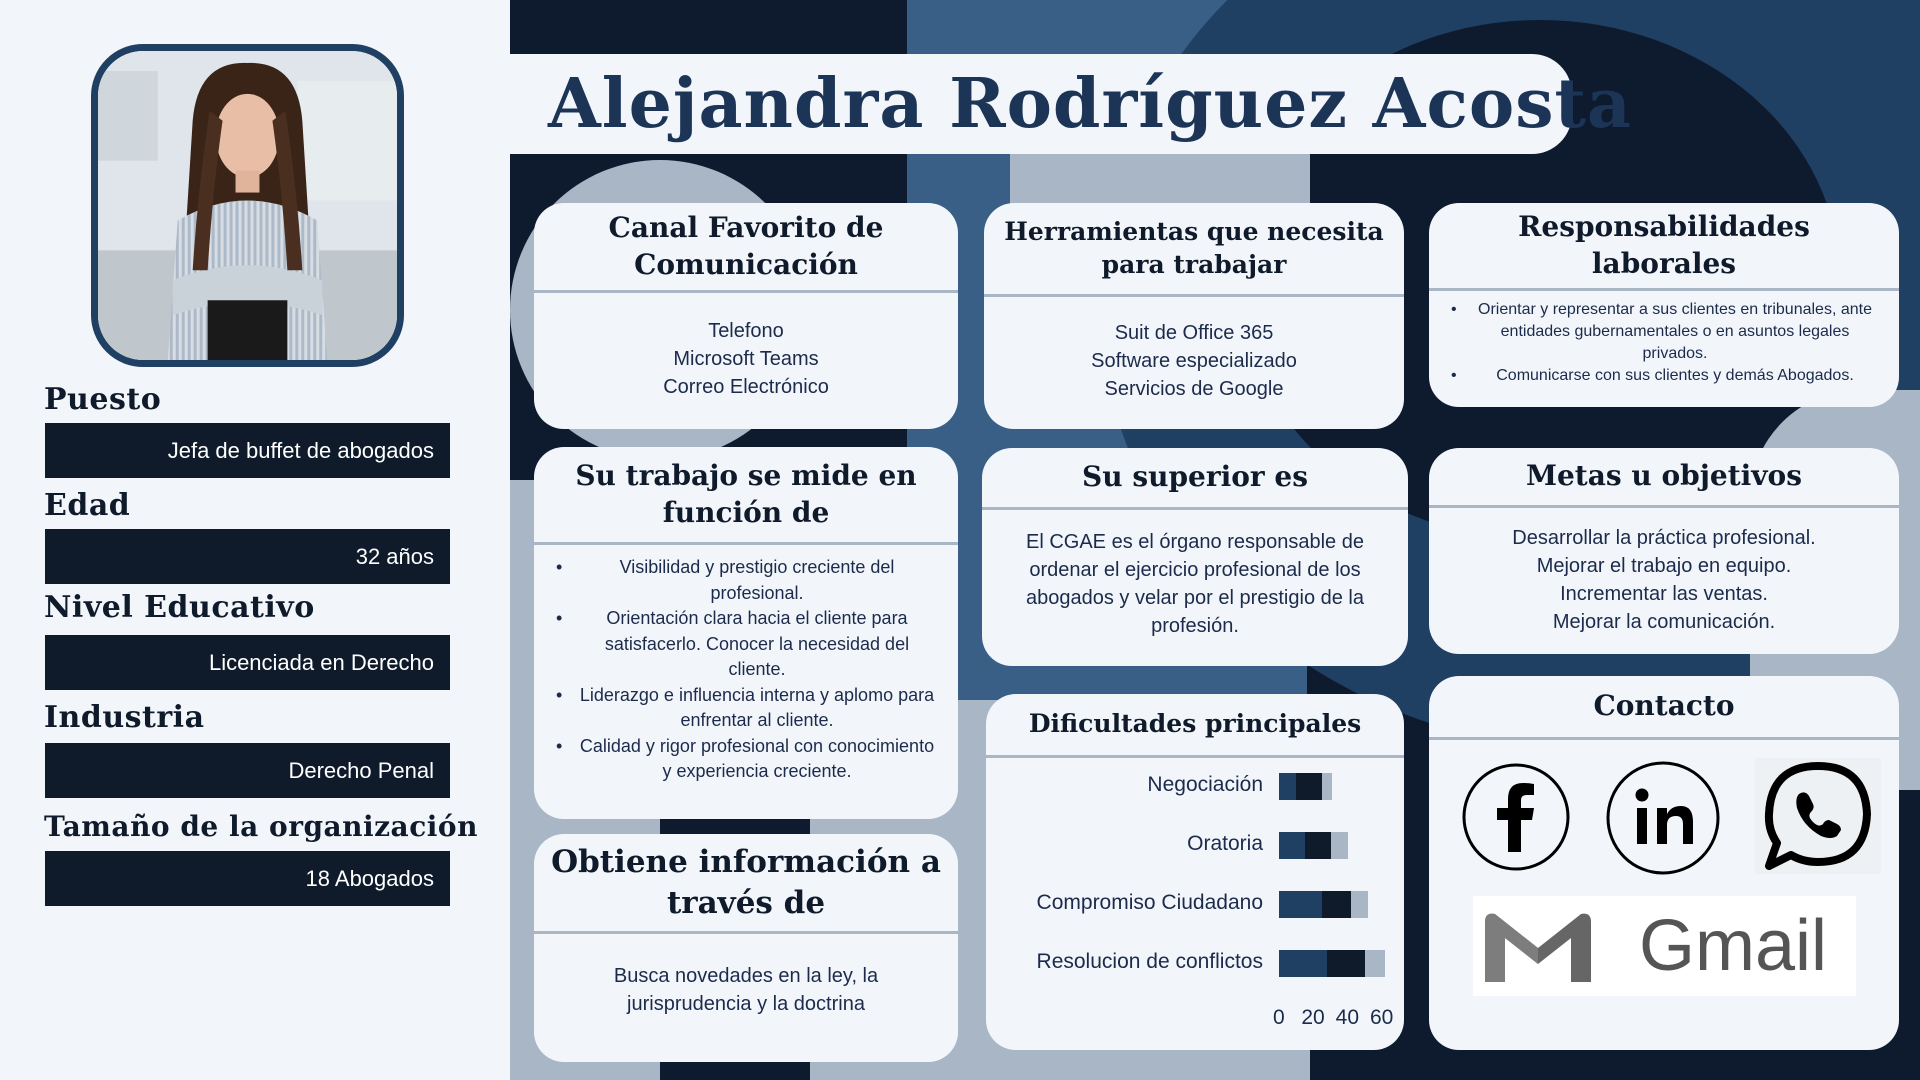  Describe the element at coordinates (1194, 250) in the screenshot. I see `card-title: Herramientas que necesita para trabajar` at that location.